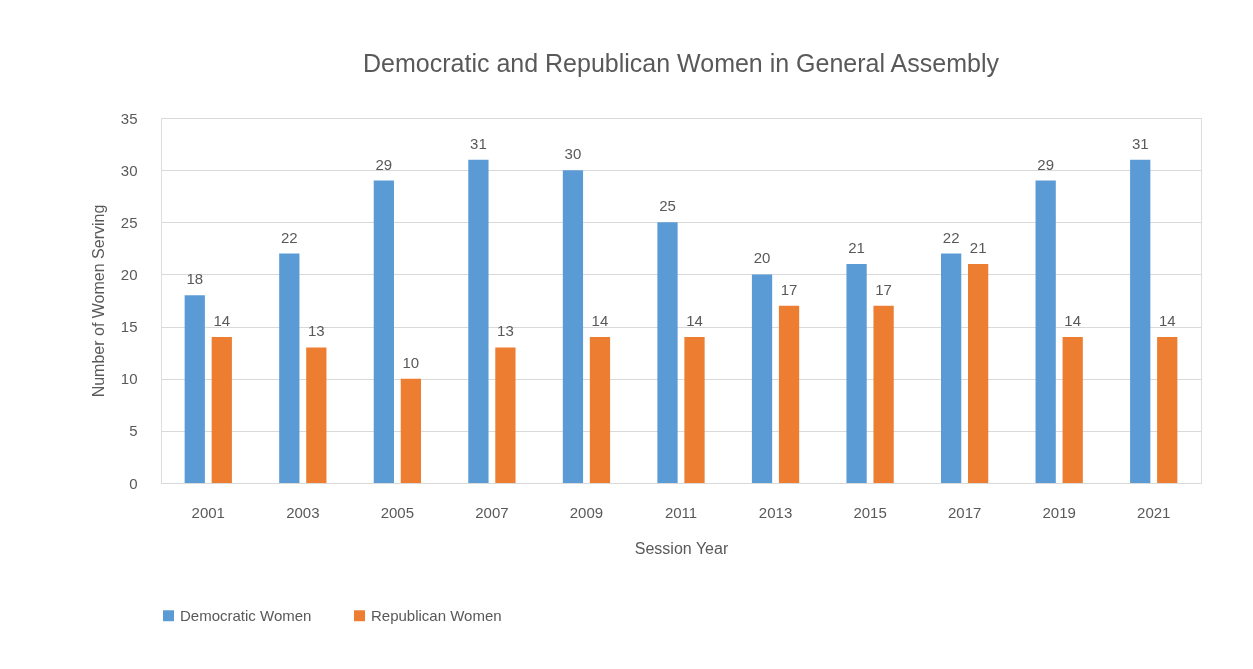  What do you see at coordinates (492, 512) in the screenshot?
I see `x-tick-label: 2007` at bounding box center [492, 512].